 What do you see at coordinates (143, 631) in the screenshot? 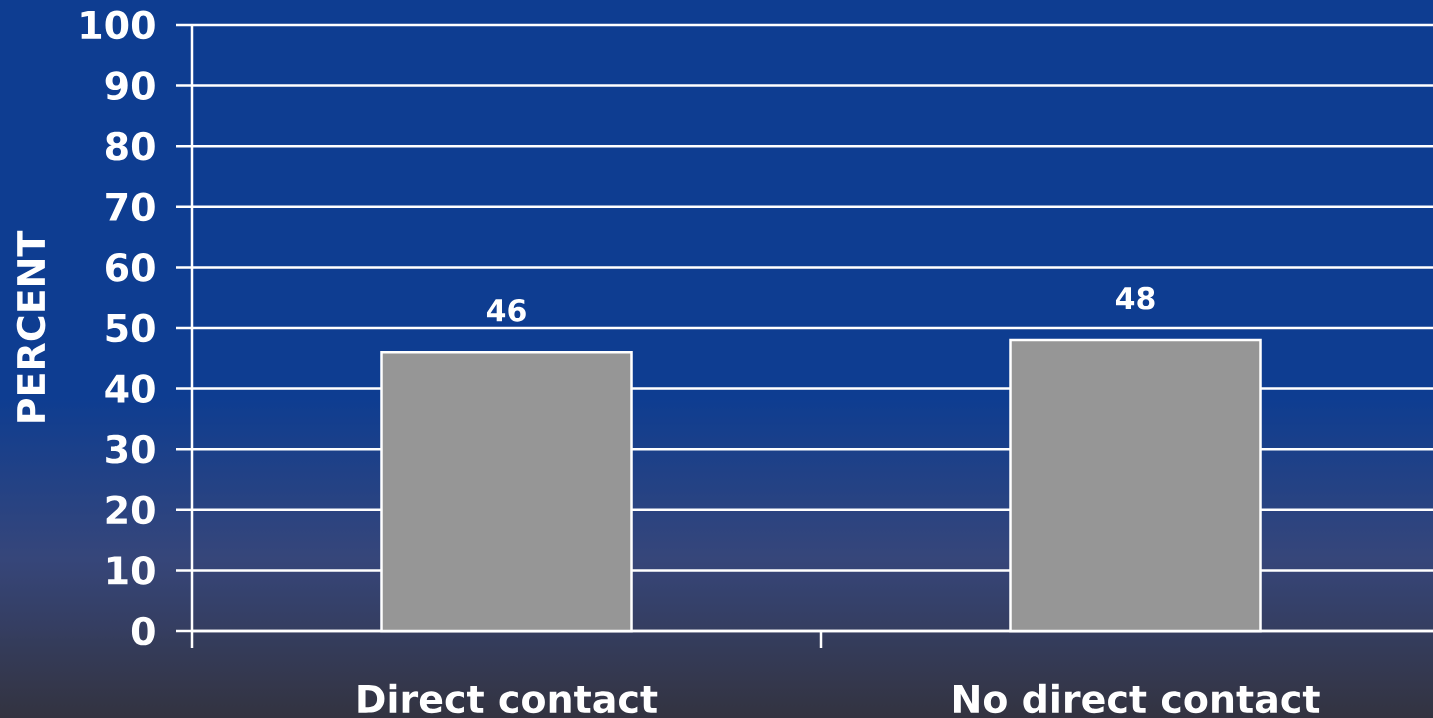
I see `y-tick-label: 0` at bounding box center [143, 631].